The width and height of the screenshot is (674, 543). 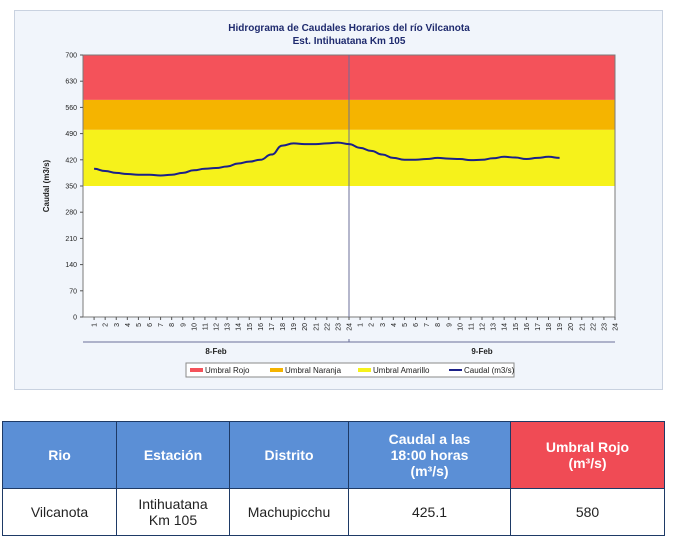 I want to click on y-tick-label: 700, so click(x=71, y=56).